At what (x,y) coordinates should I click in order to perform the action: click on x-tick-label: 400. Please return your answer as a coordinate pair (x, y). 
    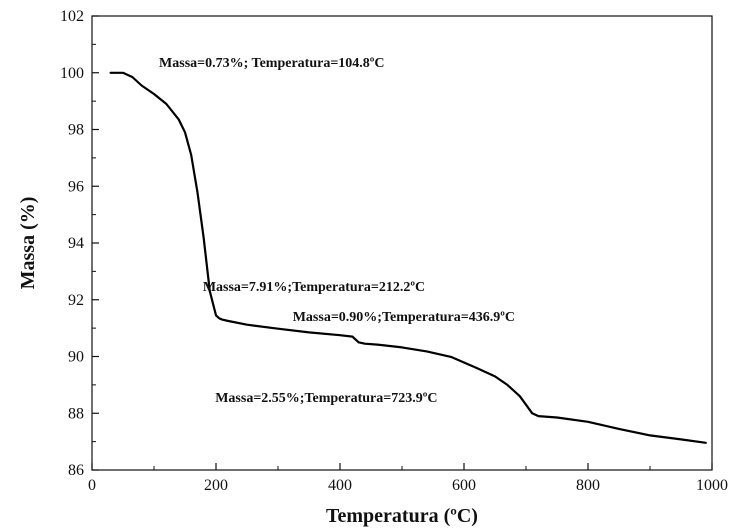
    Looking at the image, I should click on (340, 485).